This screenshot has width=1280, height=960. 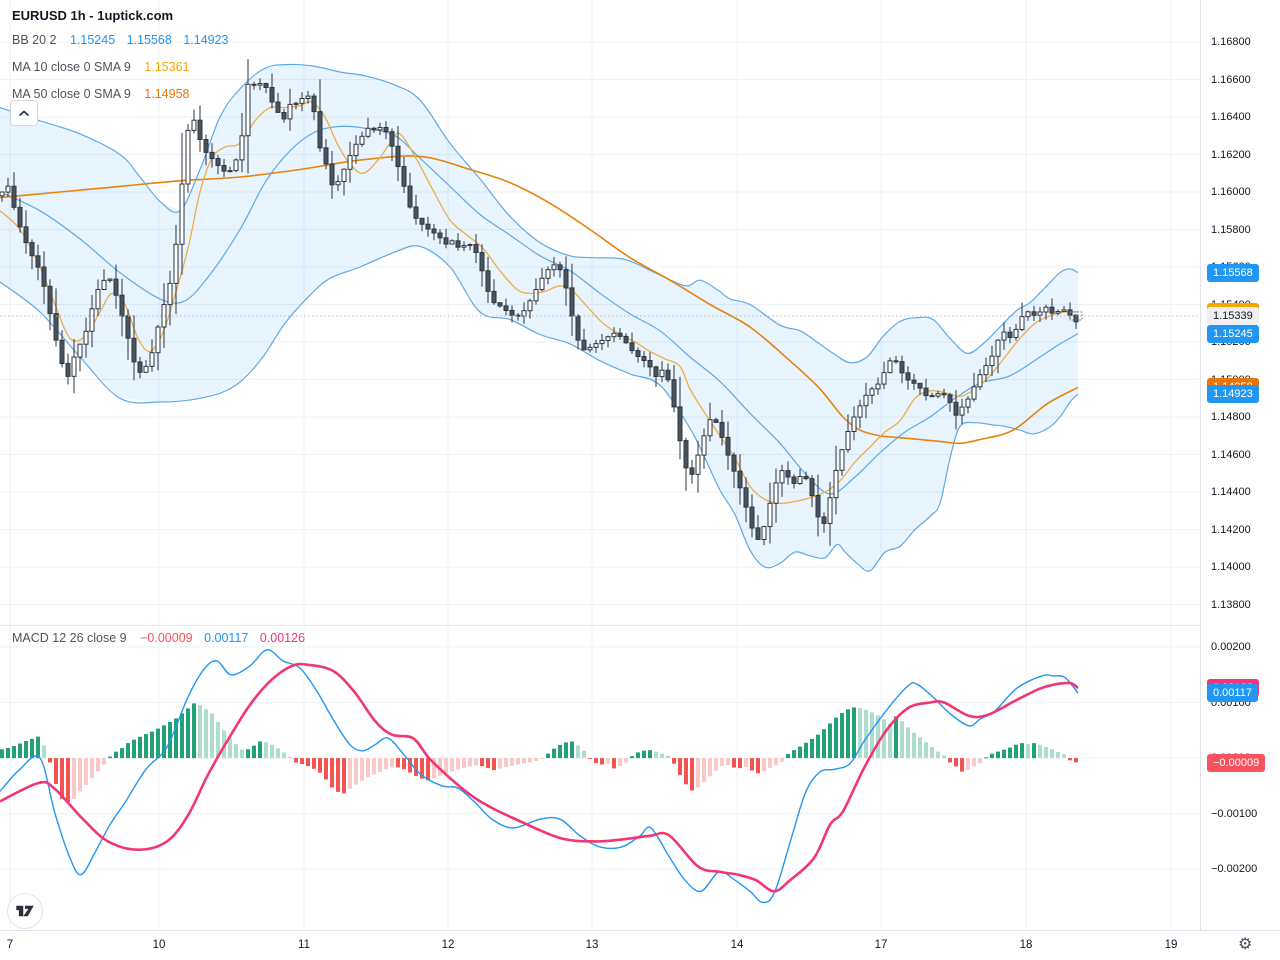 I want to click on legend-row-bb: BB 20 2 1.15245 1.15568 1.14923, so click(x=120, y=40).